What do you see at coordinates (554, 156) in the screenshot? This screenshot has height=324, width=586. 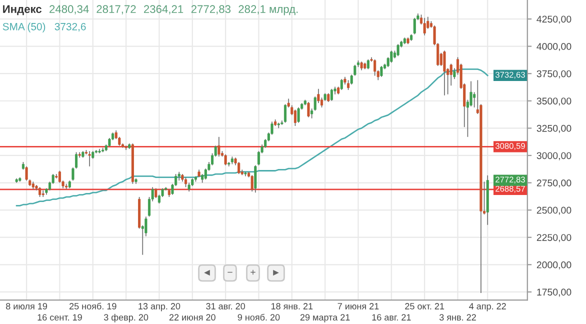 I see `y-tick-label: 3000,00` at bounding box center [554, 156].